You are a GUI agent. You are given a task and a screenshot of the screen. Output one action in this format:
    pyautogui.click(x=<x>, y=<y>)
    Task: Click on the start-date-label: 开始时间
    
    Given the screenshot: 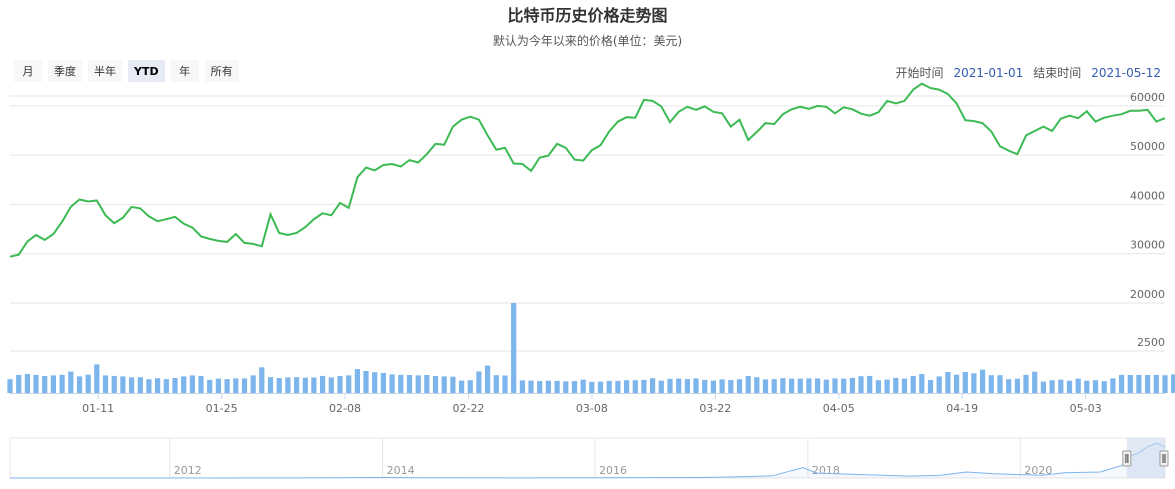 What is the action you would take?
    pyautogui.click(x=919, y=73)
    